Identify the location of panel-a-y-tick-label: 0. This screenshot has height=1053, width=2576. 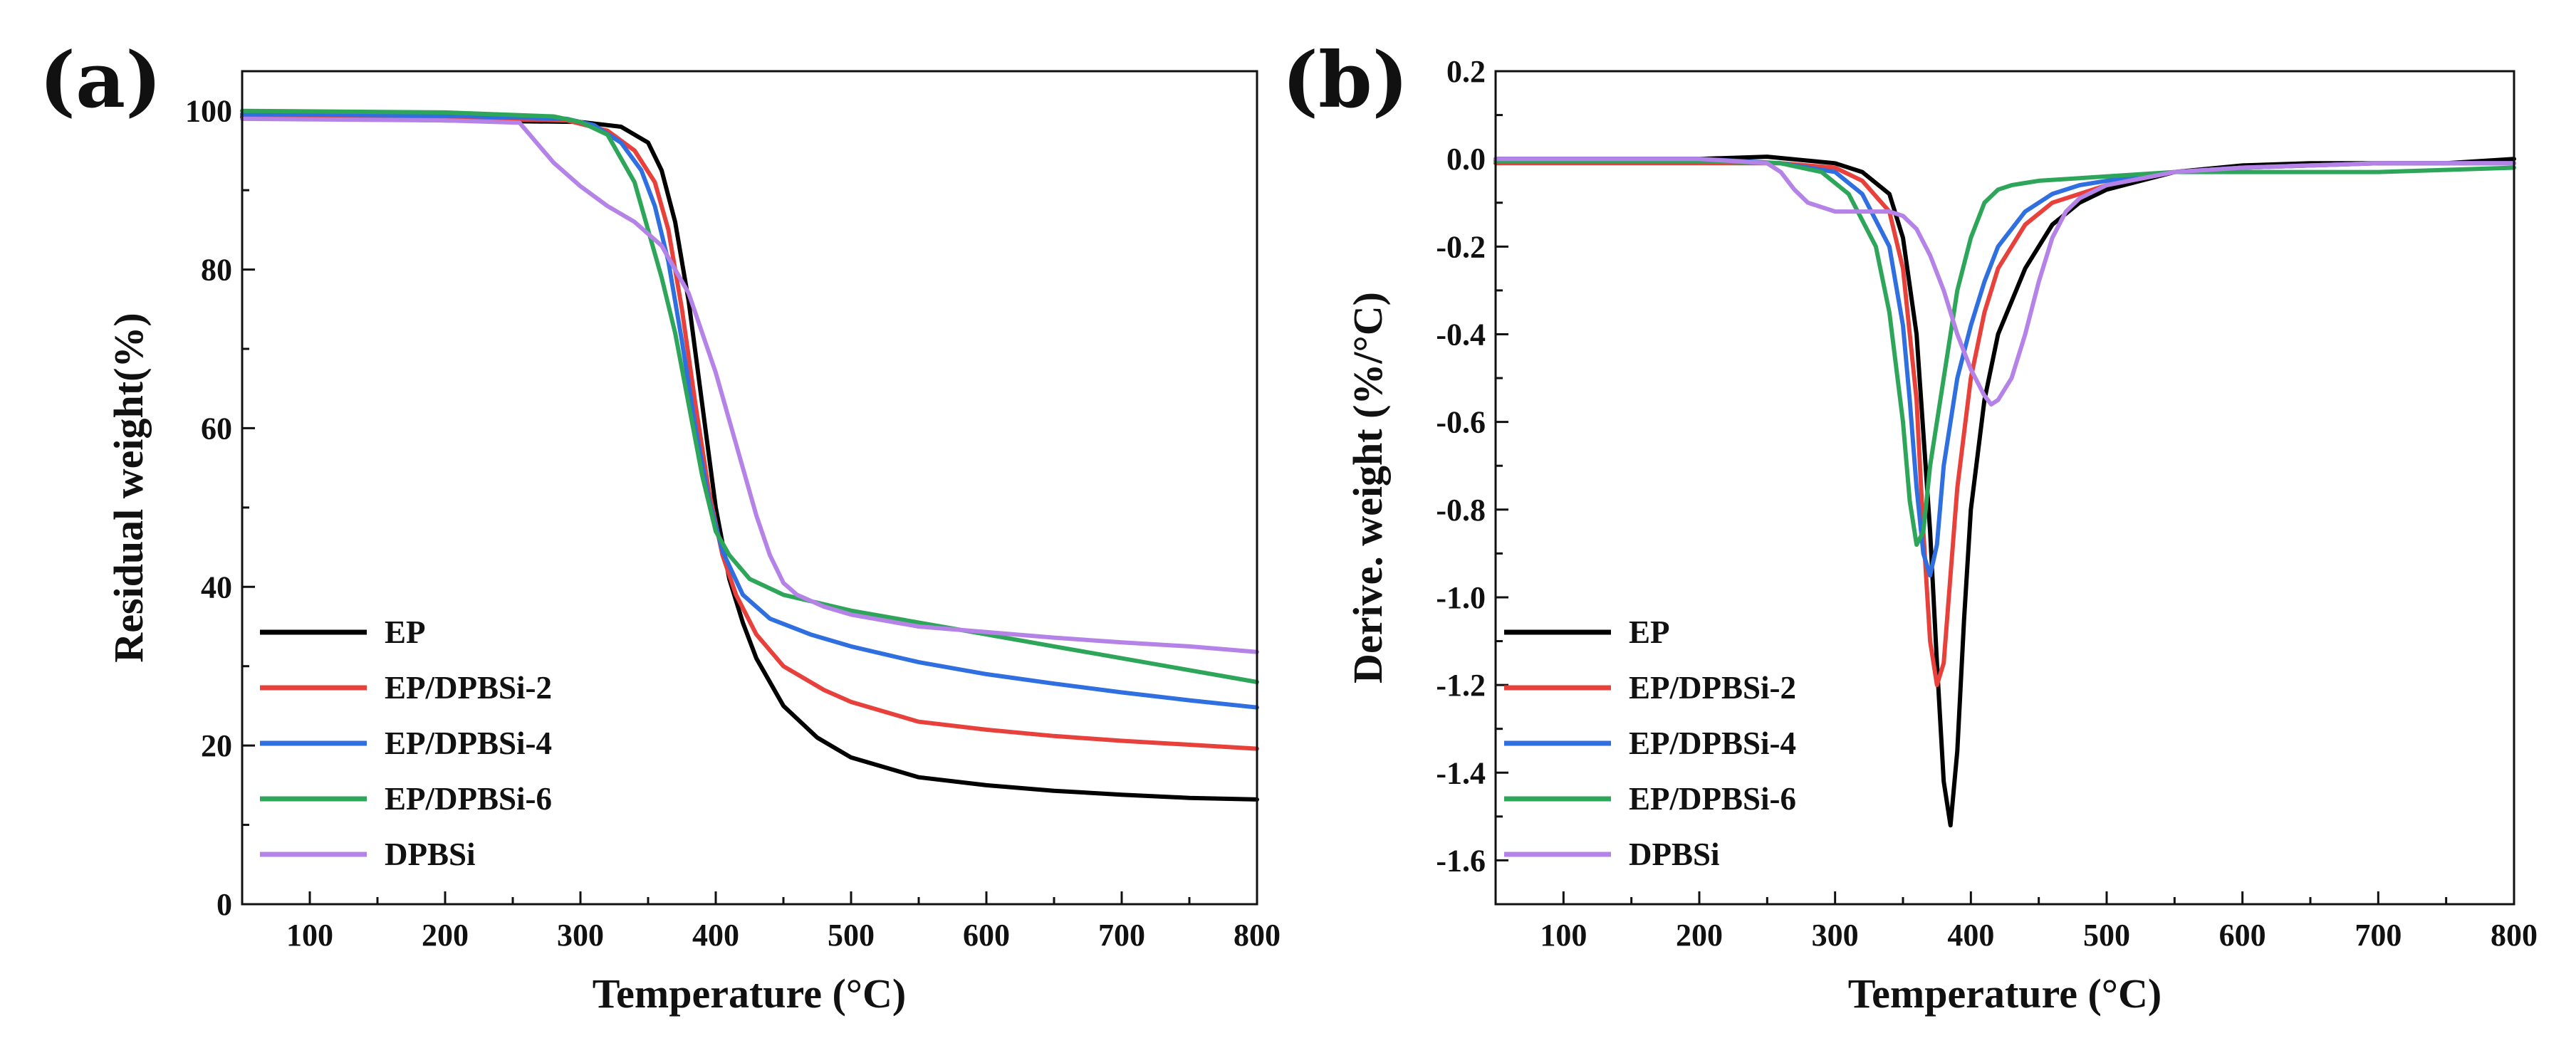
(224, 904).